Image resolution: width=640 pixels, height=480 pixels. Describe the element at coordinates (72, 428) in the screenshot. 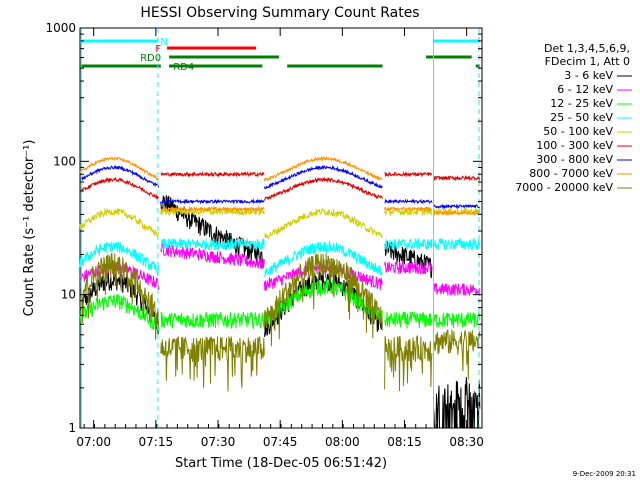

I see `y-tick-label: 1` at that location.